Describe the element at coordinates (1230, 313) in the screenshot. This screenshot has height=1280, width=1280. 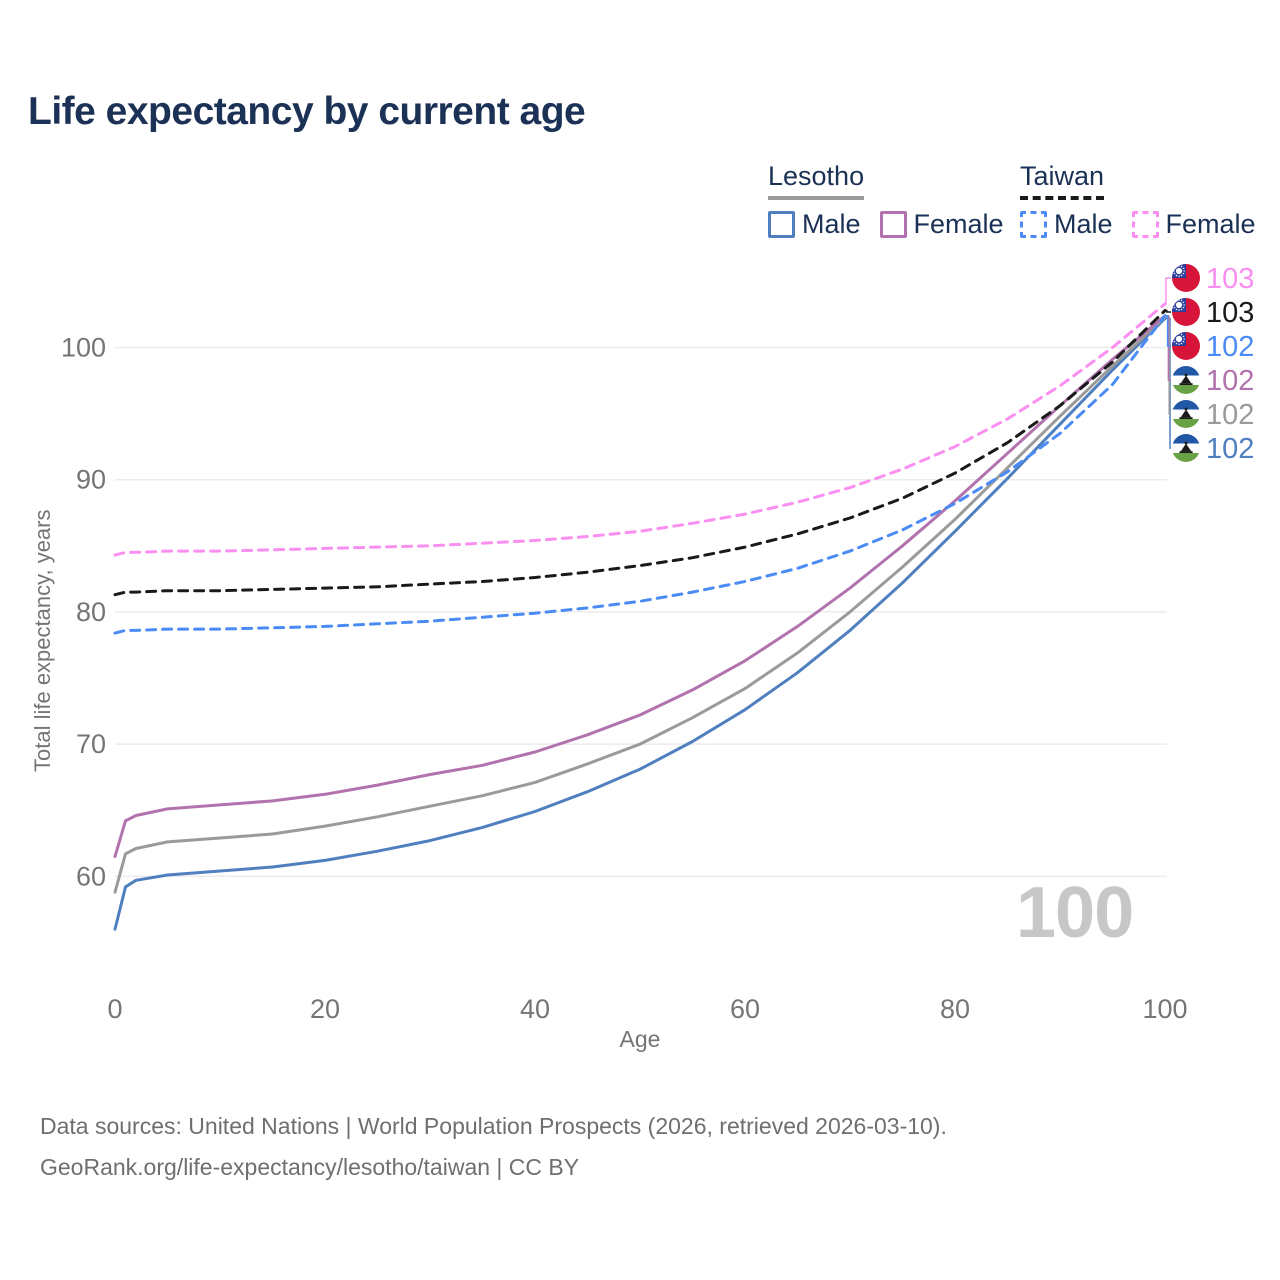
I see `end-value-label-taiwan-total: 103` at that location.